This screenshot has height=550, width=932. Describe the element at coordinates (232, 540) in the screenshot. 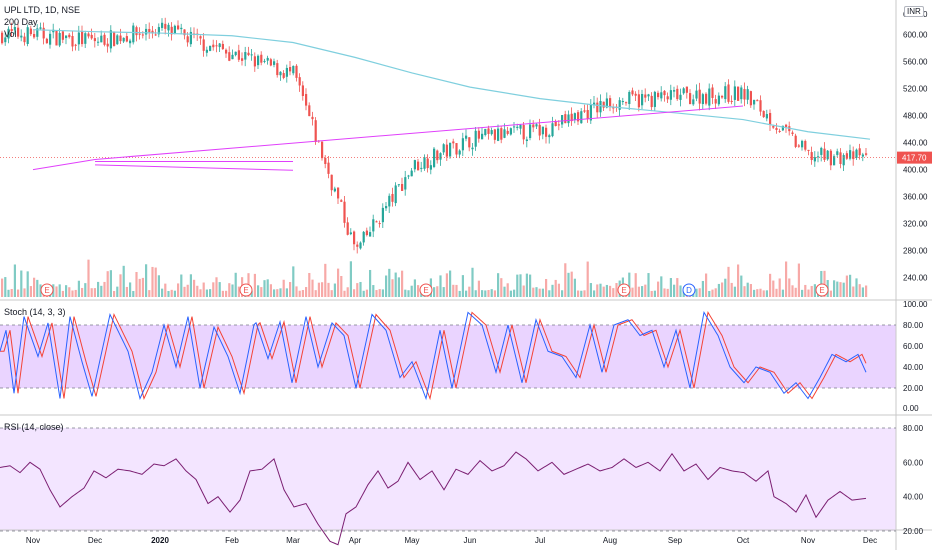

I see `x-tick-label: Feb` at that location.